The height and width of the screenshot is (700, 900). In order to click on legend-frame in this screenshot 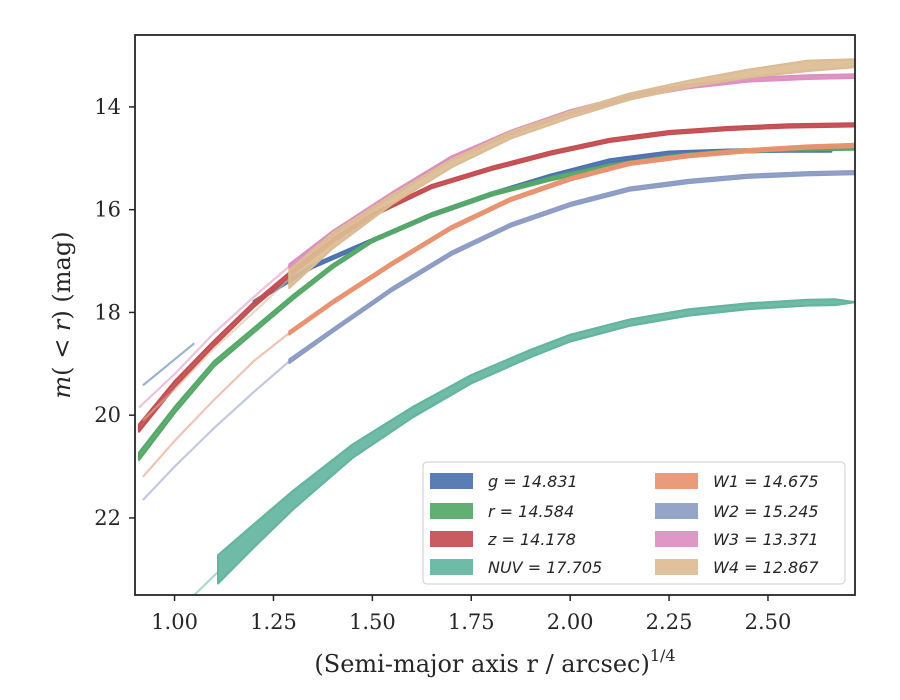, I will do `click(634, 523)`.